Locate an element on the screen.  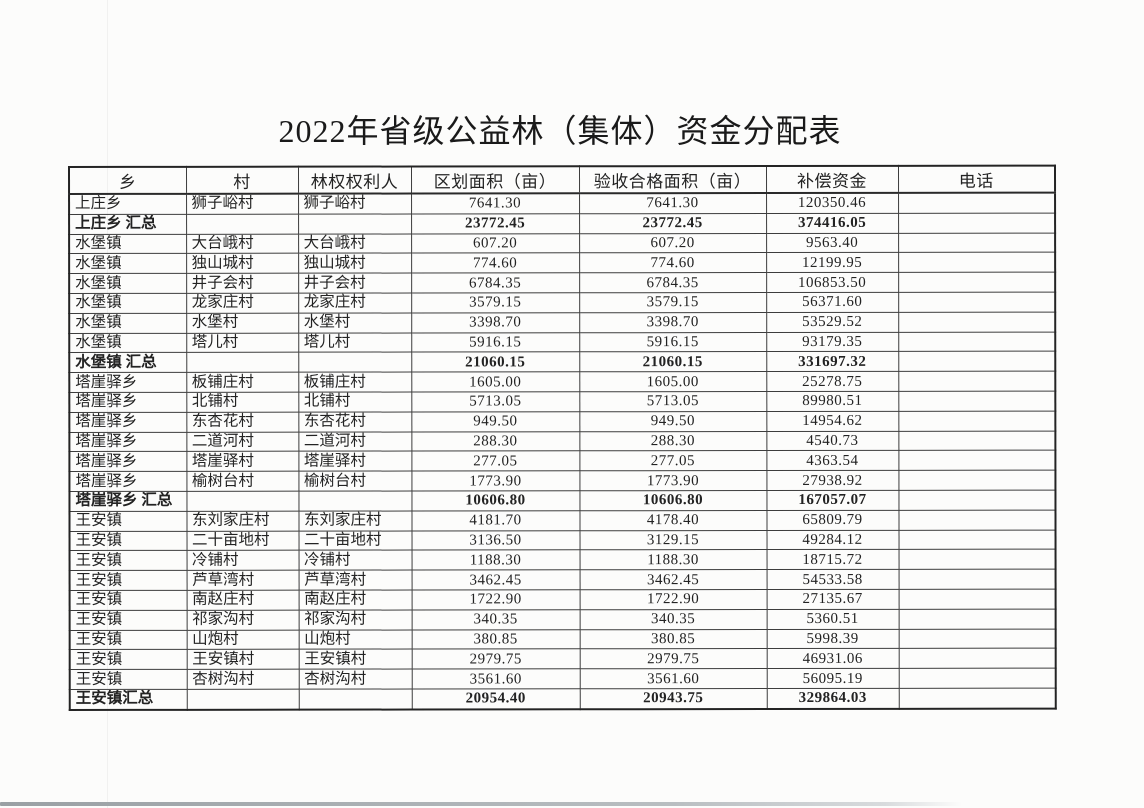
cell-accepted-area: 2979.75 is located at coordinates (673, 658).